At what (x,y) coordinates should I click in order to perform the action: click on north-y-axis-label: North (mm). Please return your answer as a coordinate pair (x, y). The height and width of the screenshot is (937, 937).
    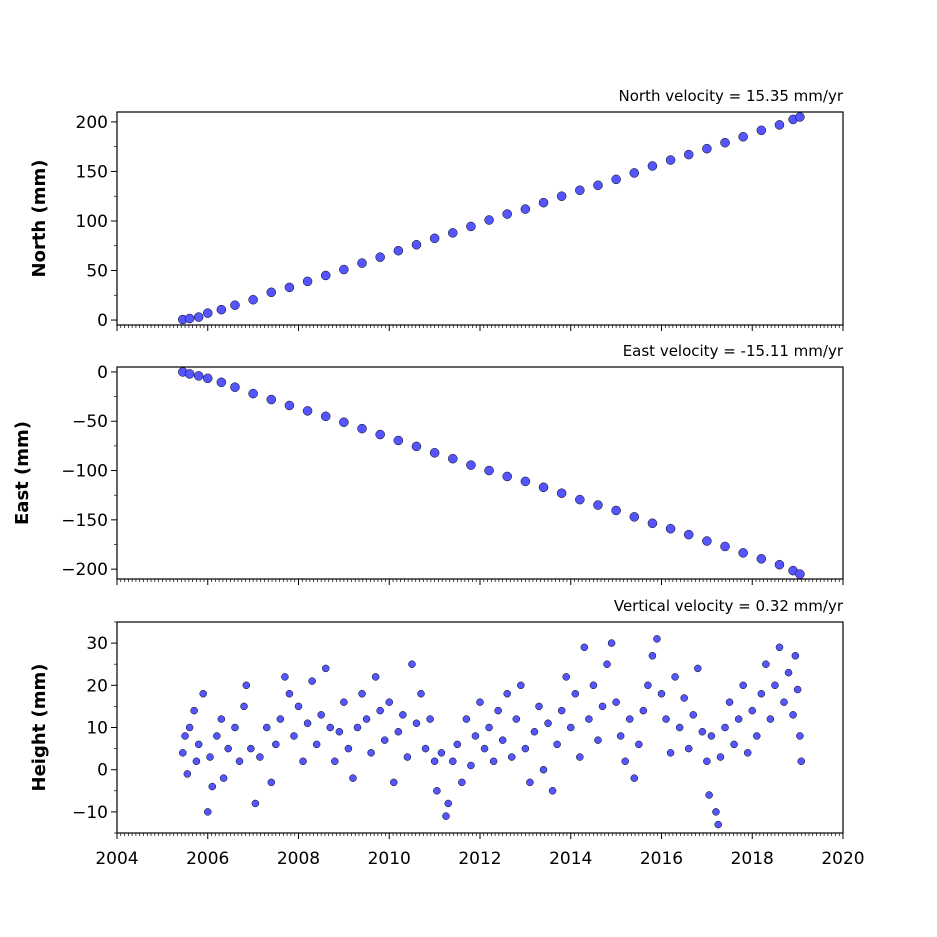
    Looking at the image, I should click on (39, 219).